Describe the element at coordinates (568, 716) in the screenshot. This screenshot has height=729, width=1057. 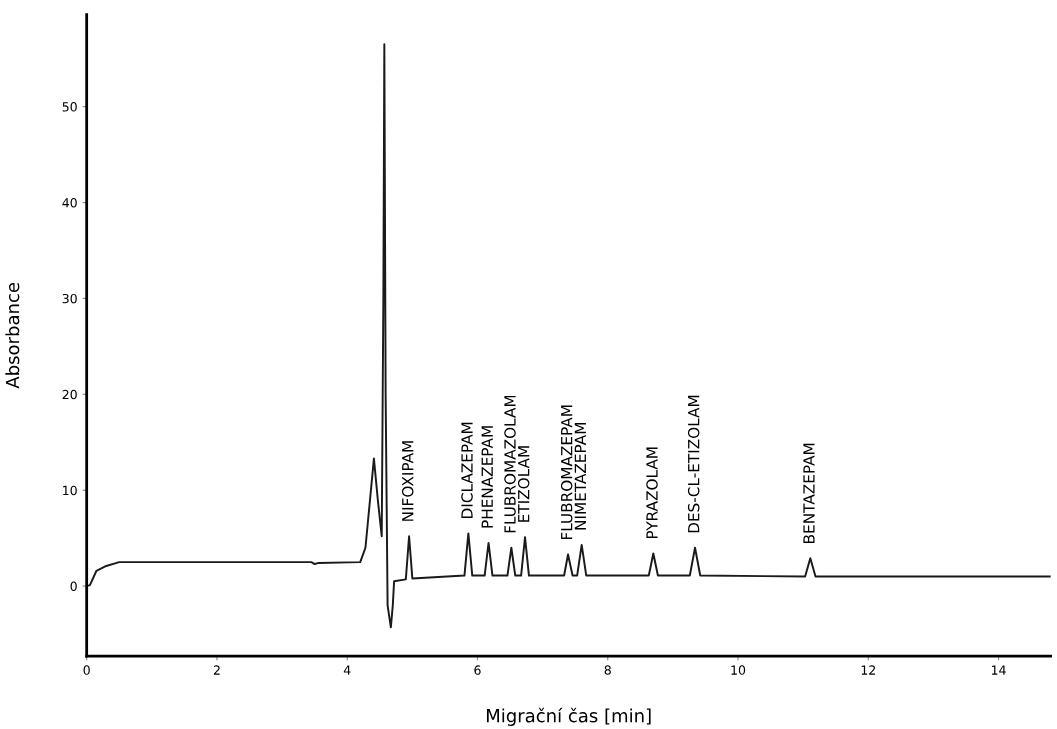
I see `x-axis-title: Migrační čas [min]` at that location.